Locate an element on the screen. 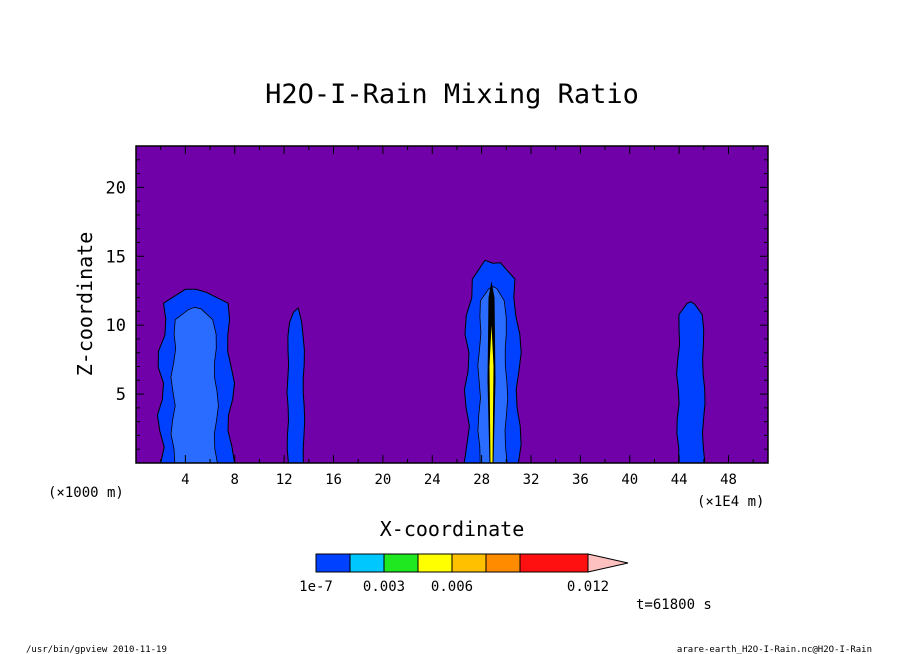  colorbar-extend-arrow is located at coordinates (608, 563).